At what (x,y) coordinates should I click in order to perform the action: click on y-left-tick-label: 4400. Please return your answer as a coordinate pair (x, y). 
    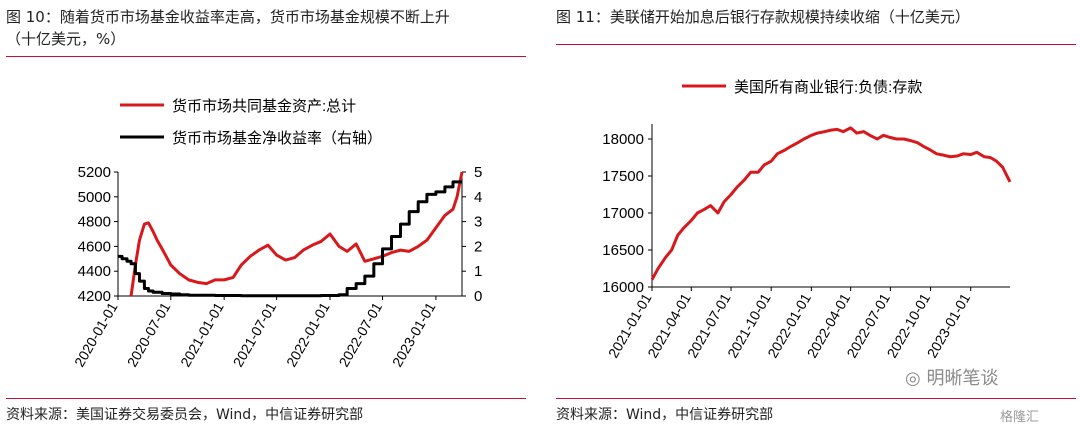
    Looking at the image, I should click on (94, 271).